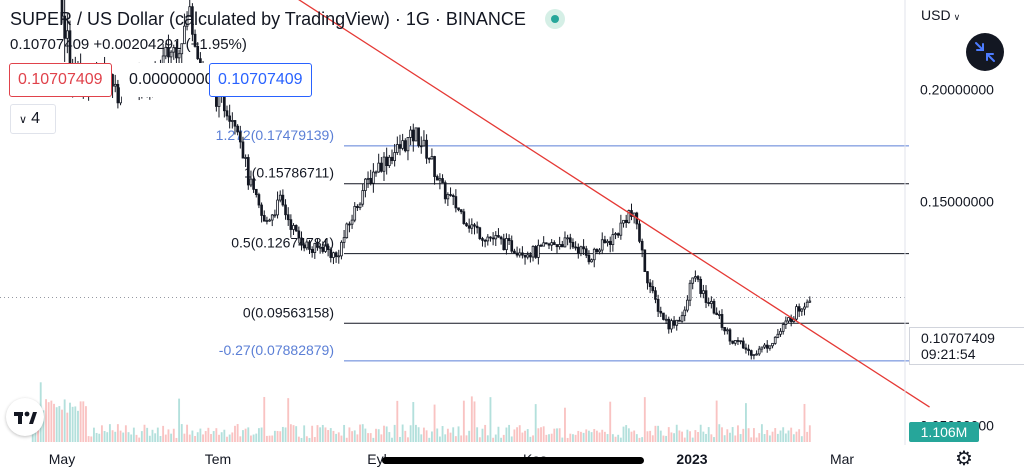  Describe the element at coordinates (985, 52) in the screenshot. I see `fullscreen-button` at that location.